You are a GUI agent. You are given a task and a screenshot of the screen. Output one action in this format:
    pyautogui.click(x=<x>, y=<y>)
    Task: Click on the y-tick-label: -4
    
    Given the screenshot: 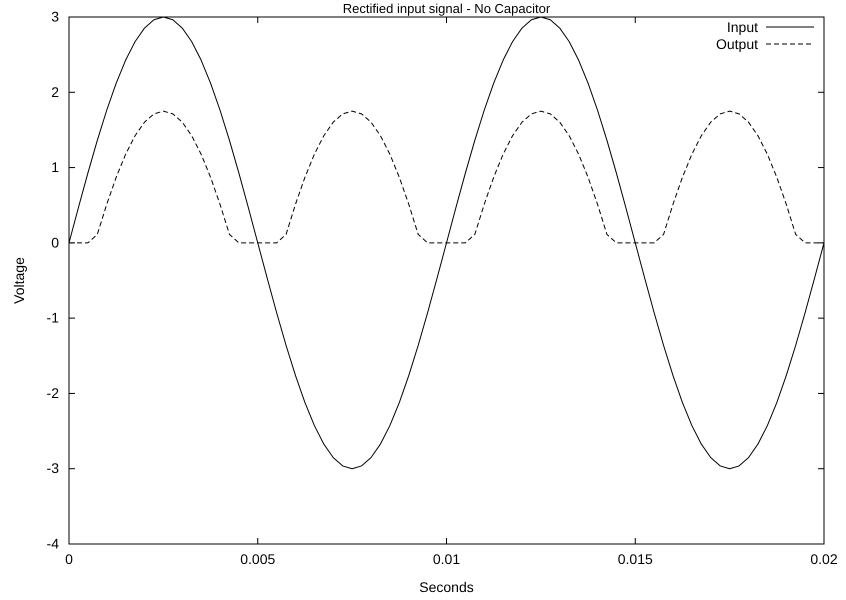 What is the action you would take?
    pyautogui.click(x=53, y=543)
    